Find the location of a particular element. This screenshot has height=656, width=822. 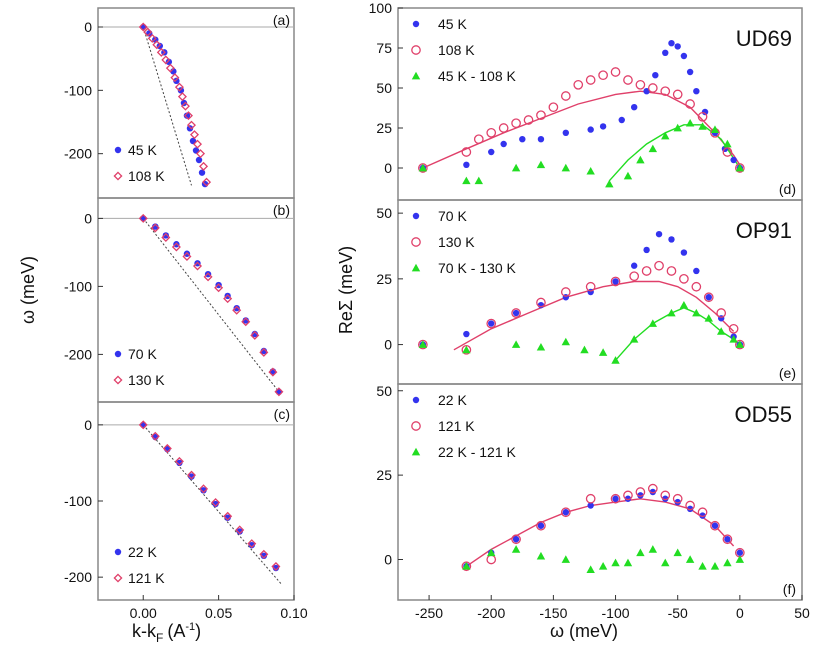

x-tick-label: 0.00 is located at coordinates (143, 613).